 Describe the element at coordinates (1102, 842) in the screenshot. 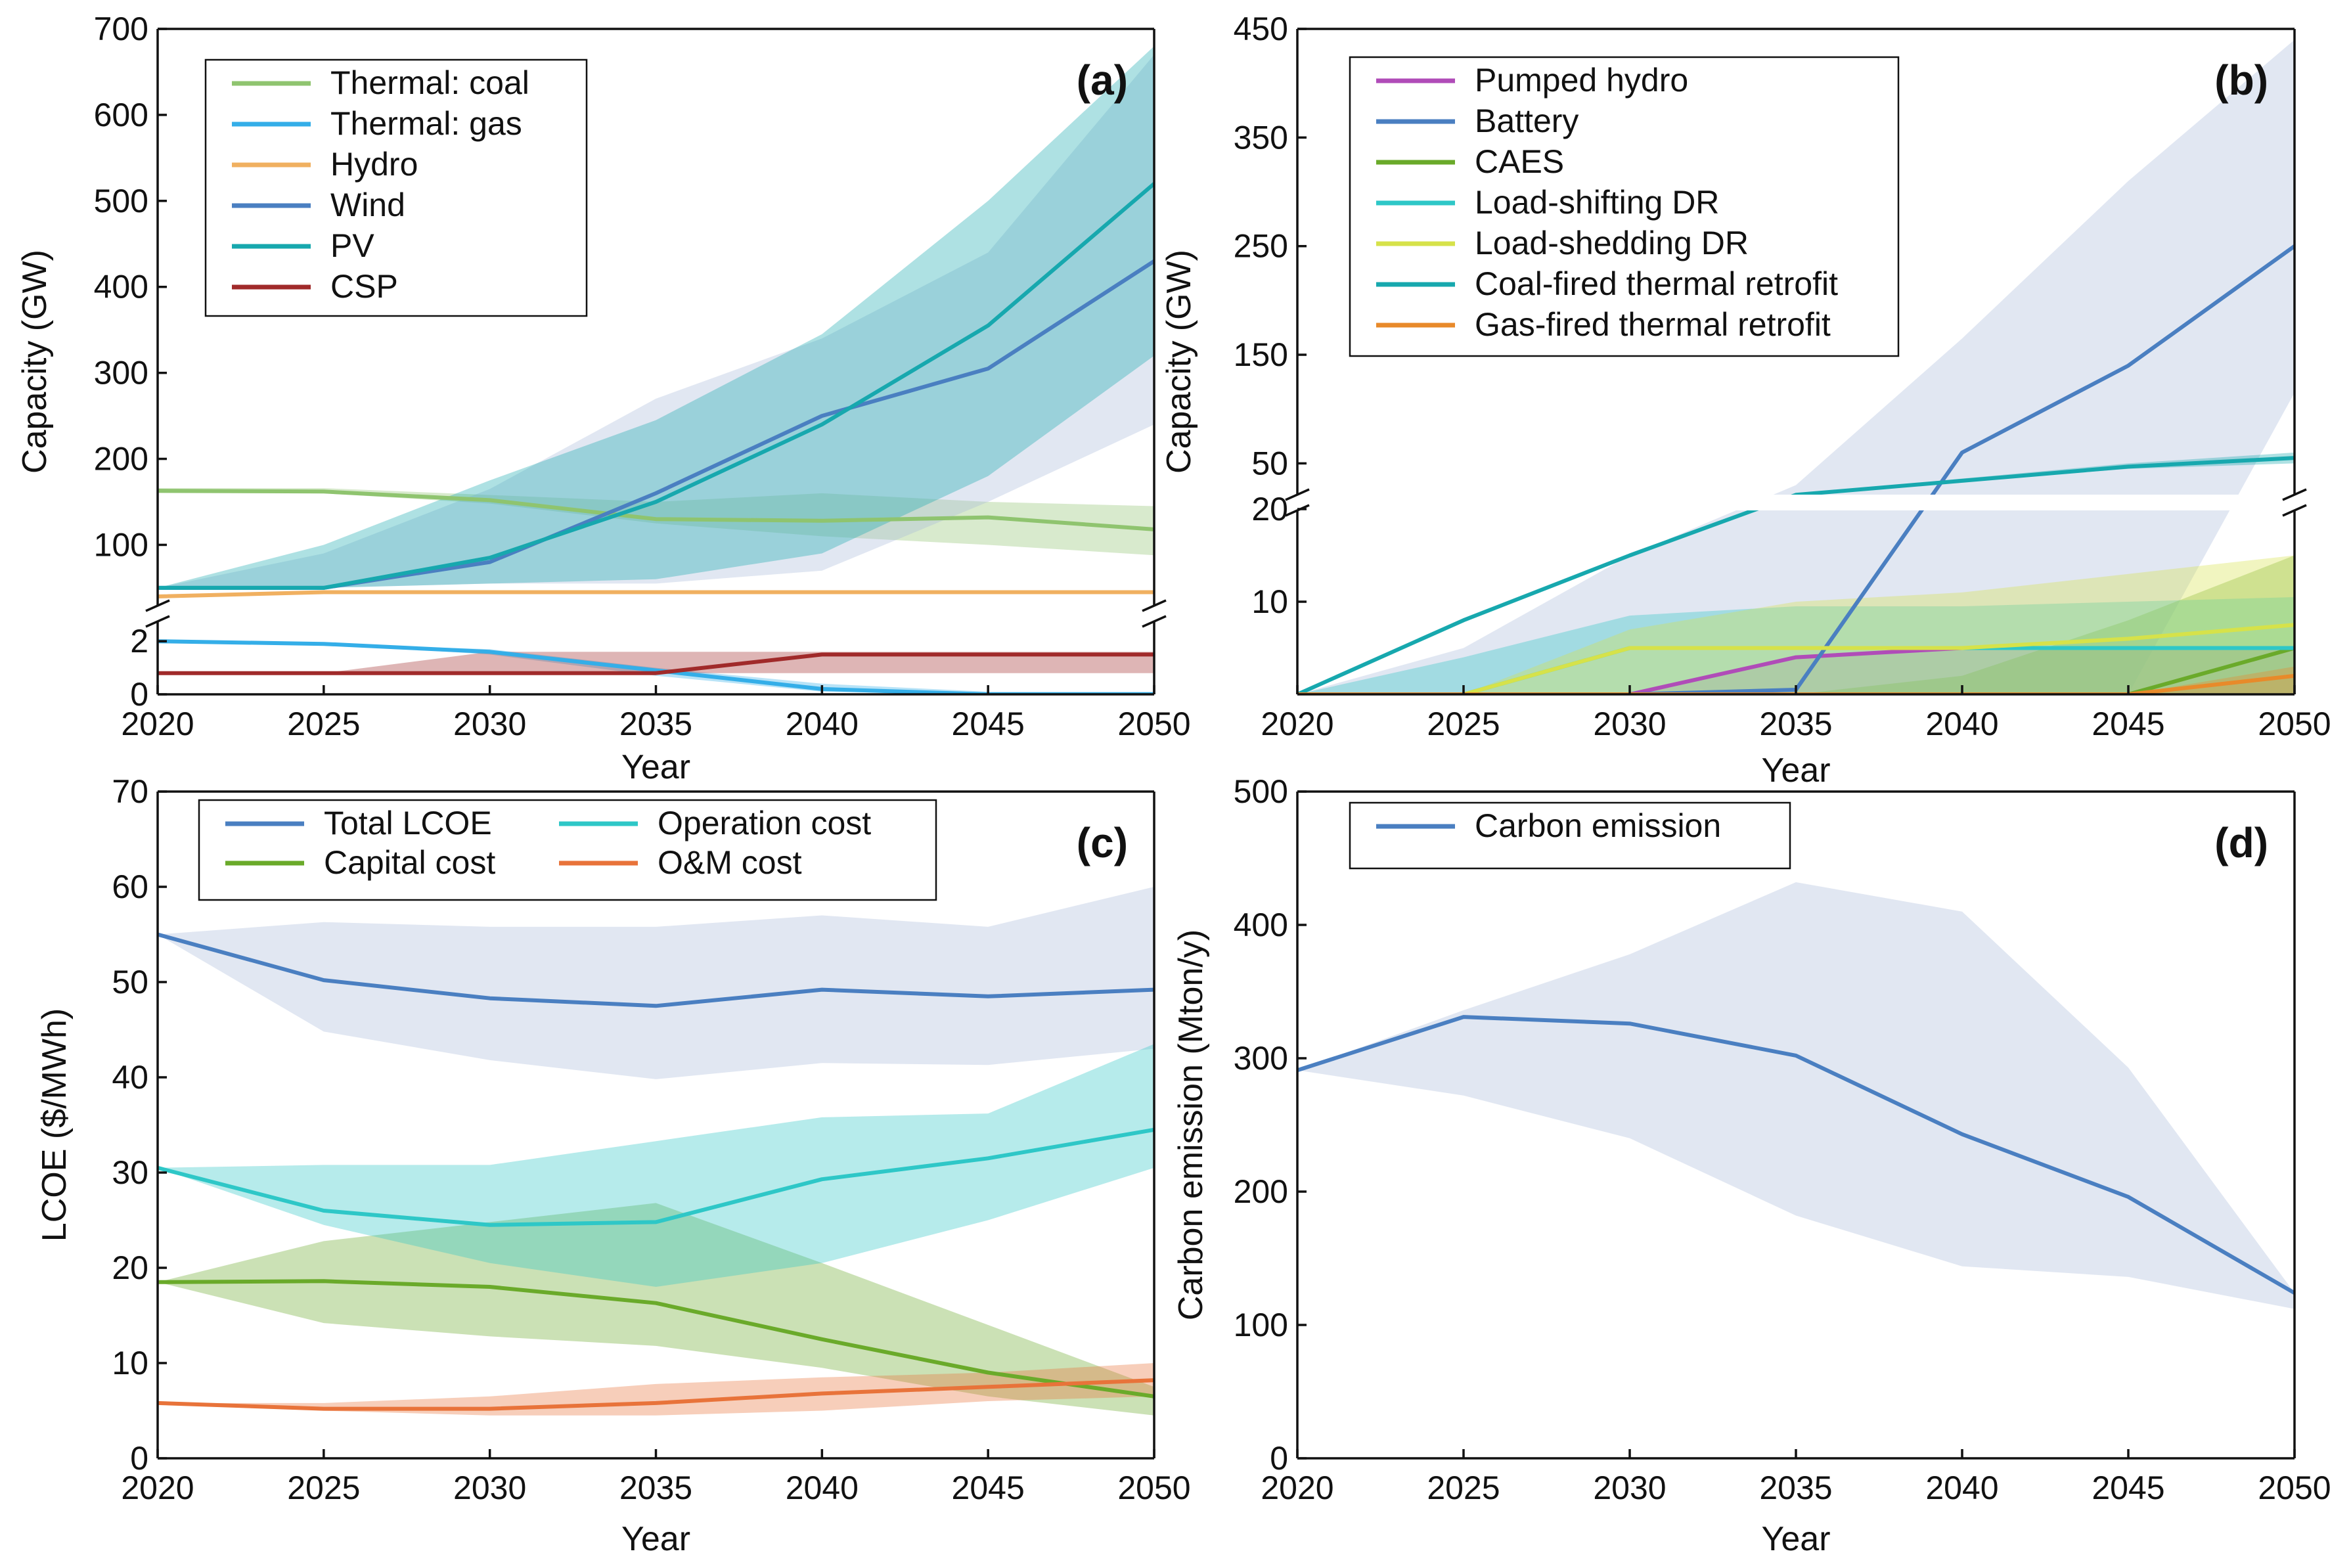

I see `panel-label: (c)` at that location.